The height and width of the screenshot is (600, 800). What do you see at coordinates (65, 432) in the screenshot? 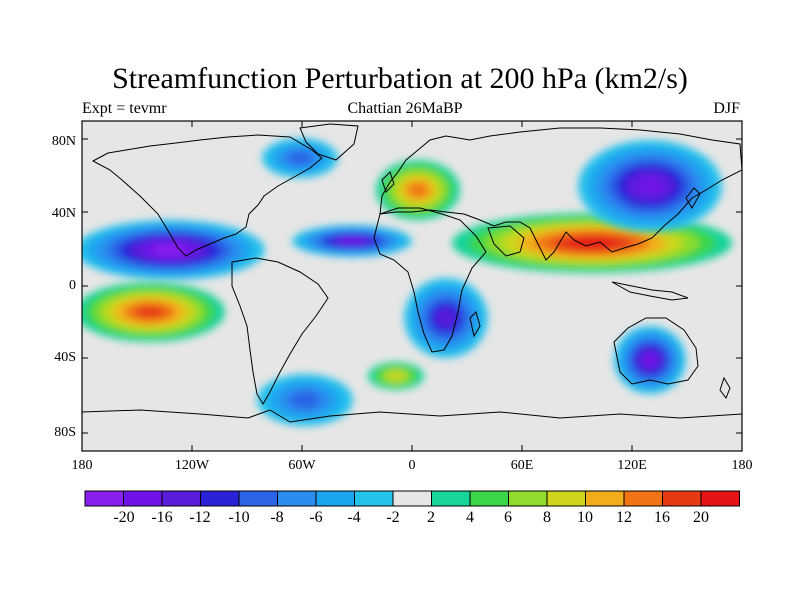
I see `y-tick-label: 80S` at bounding box center [65, 432].